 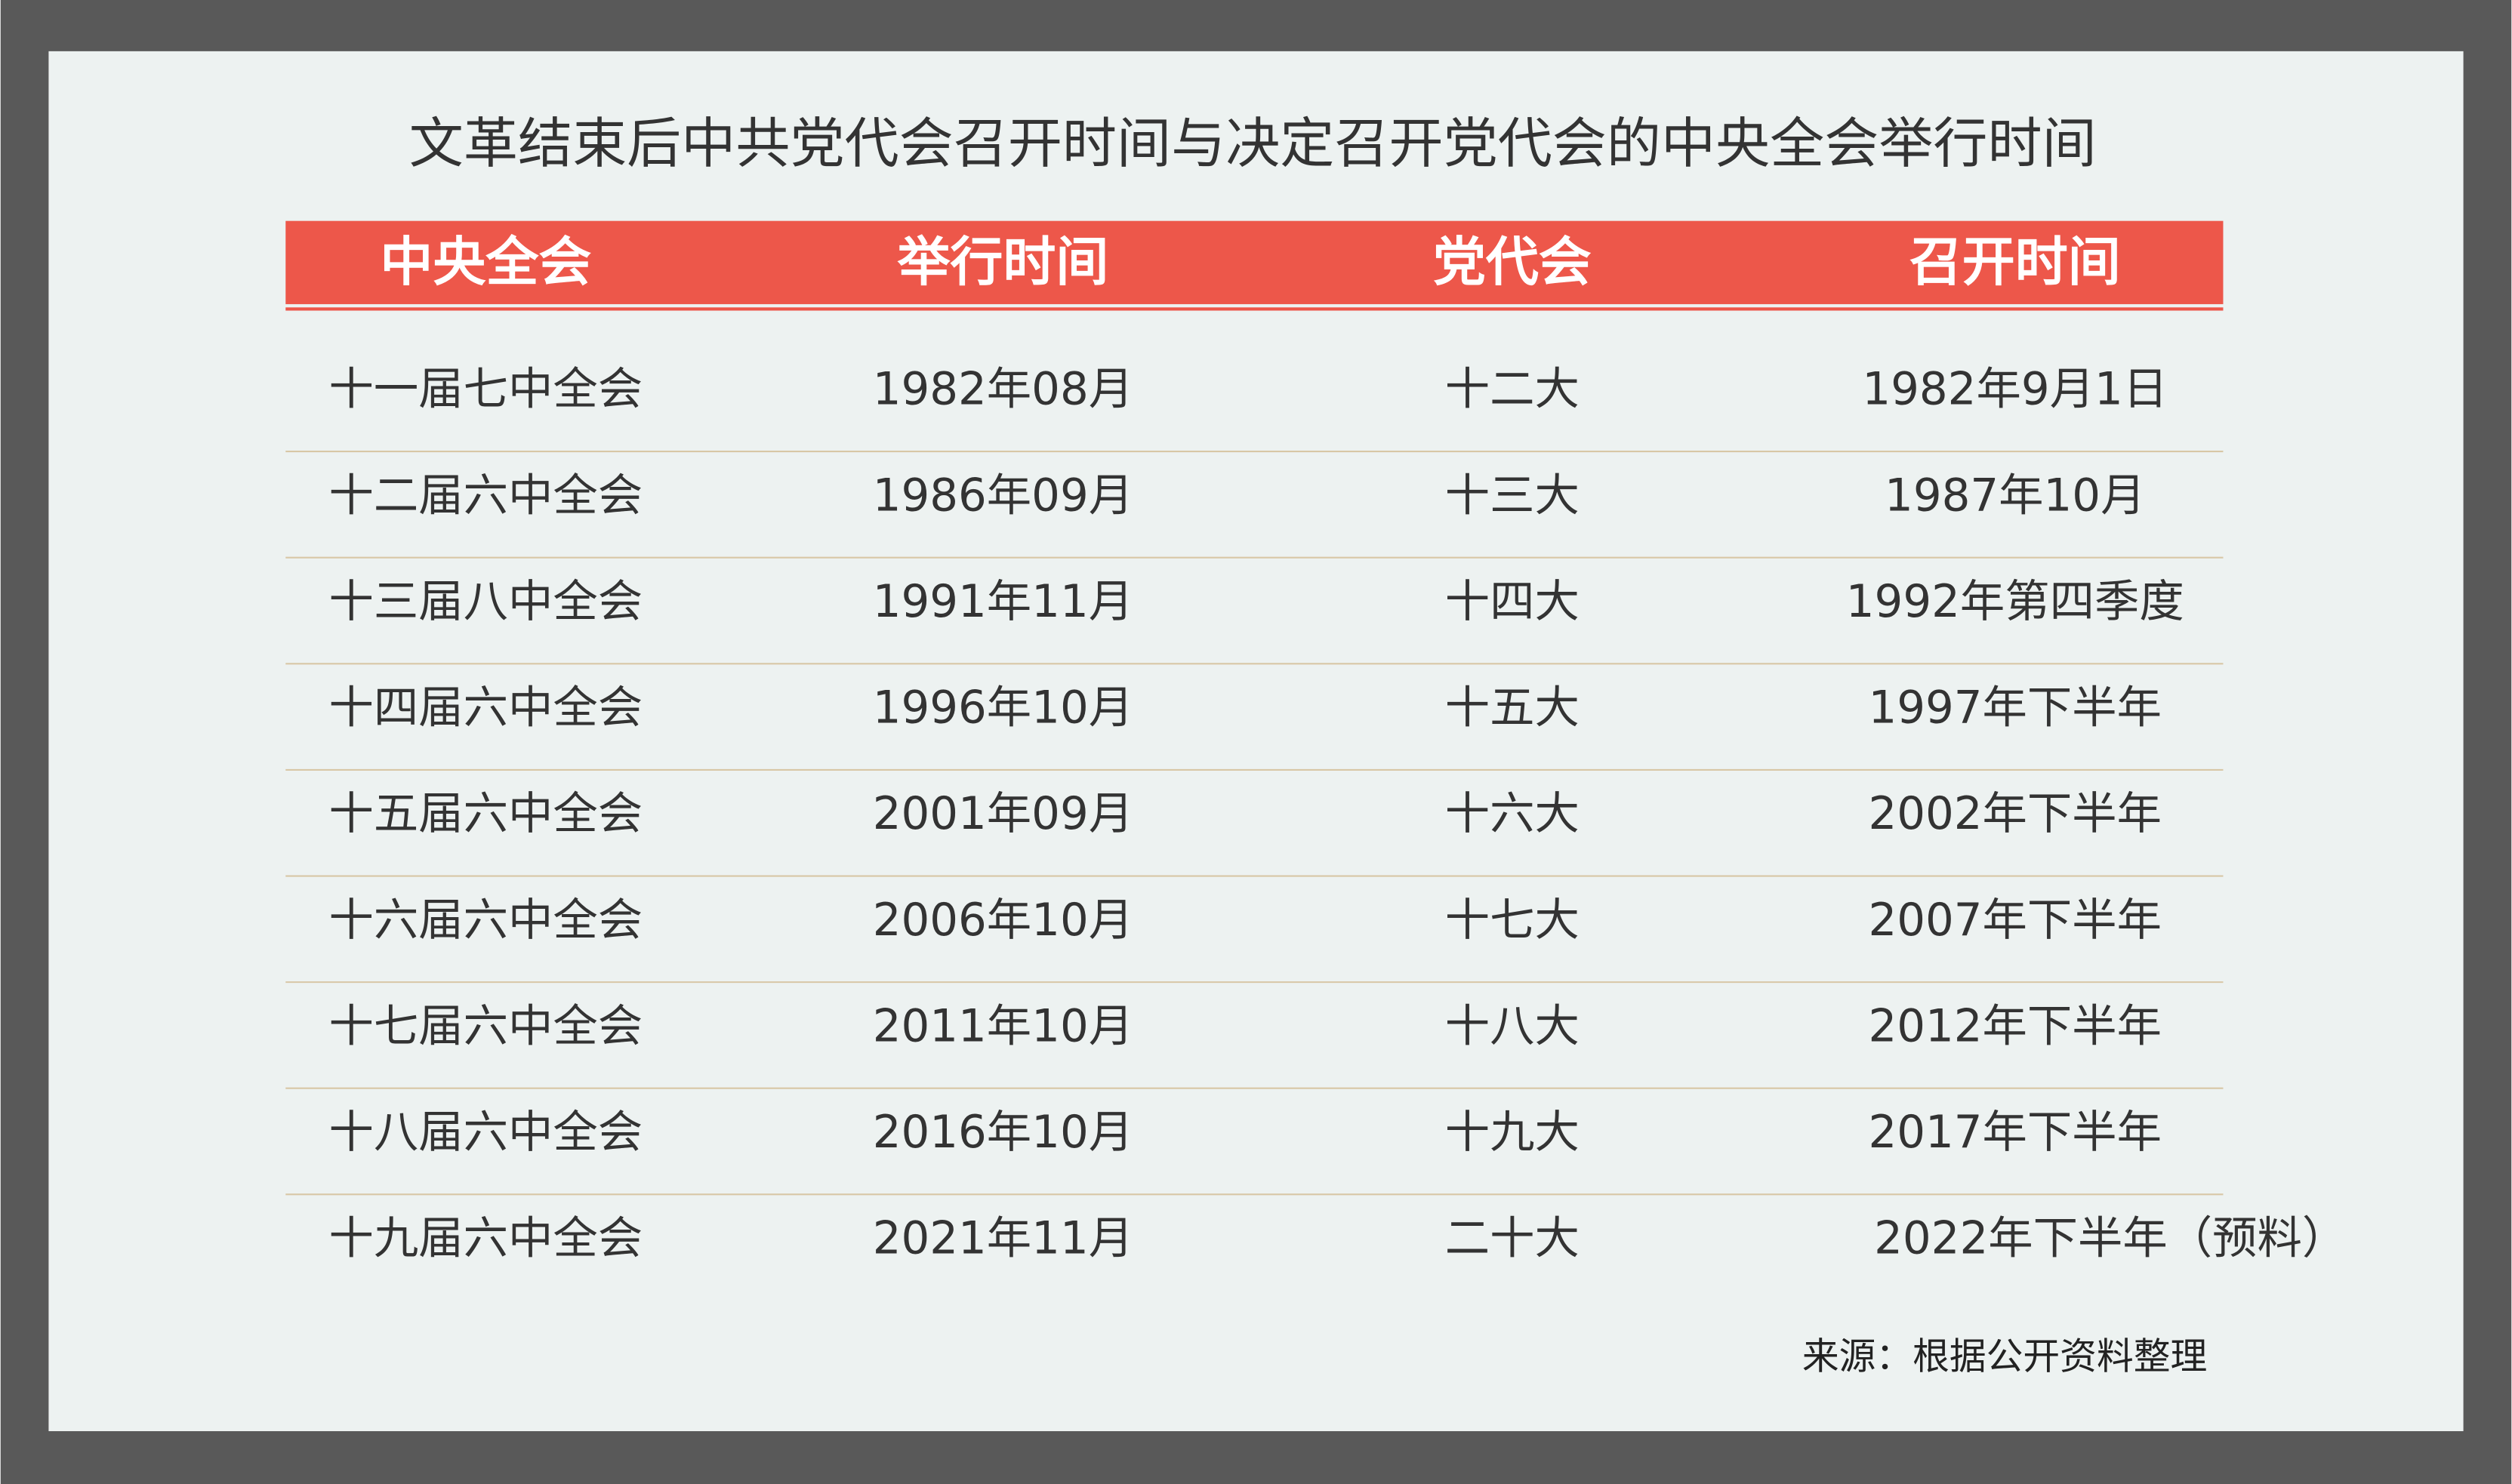 What do you see at coordinates (1003, 496) in the screenshot?
I see `table-cell: 1986年09月` at bounding box center [1003, 496].